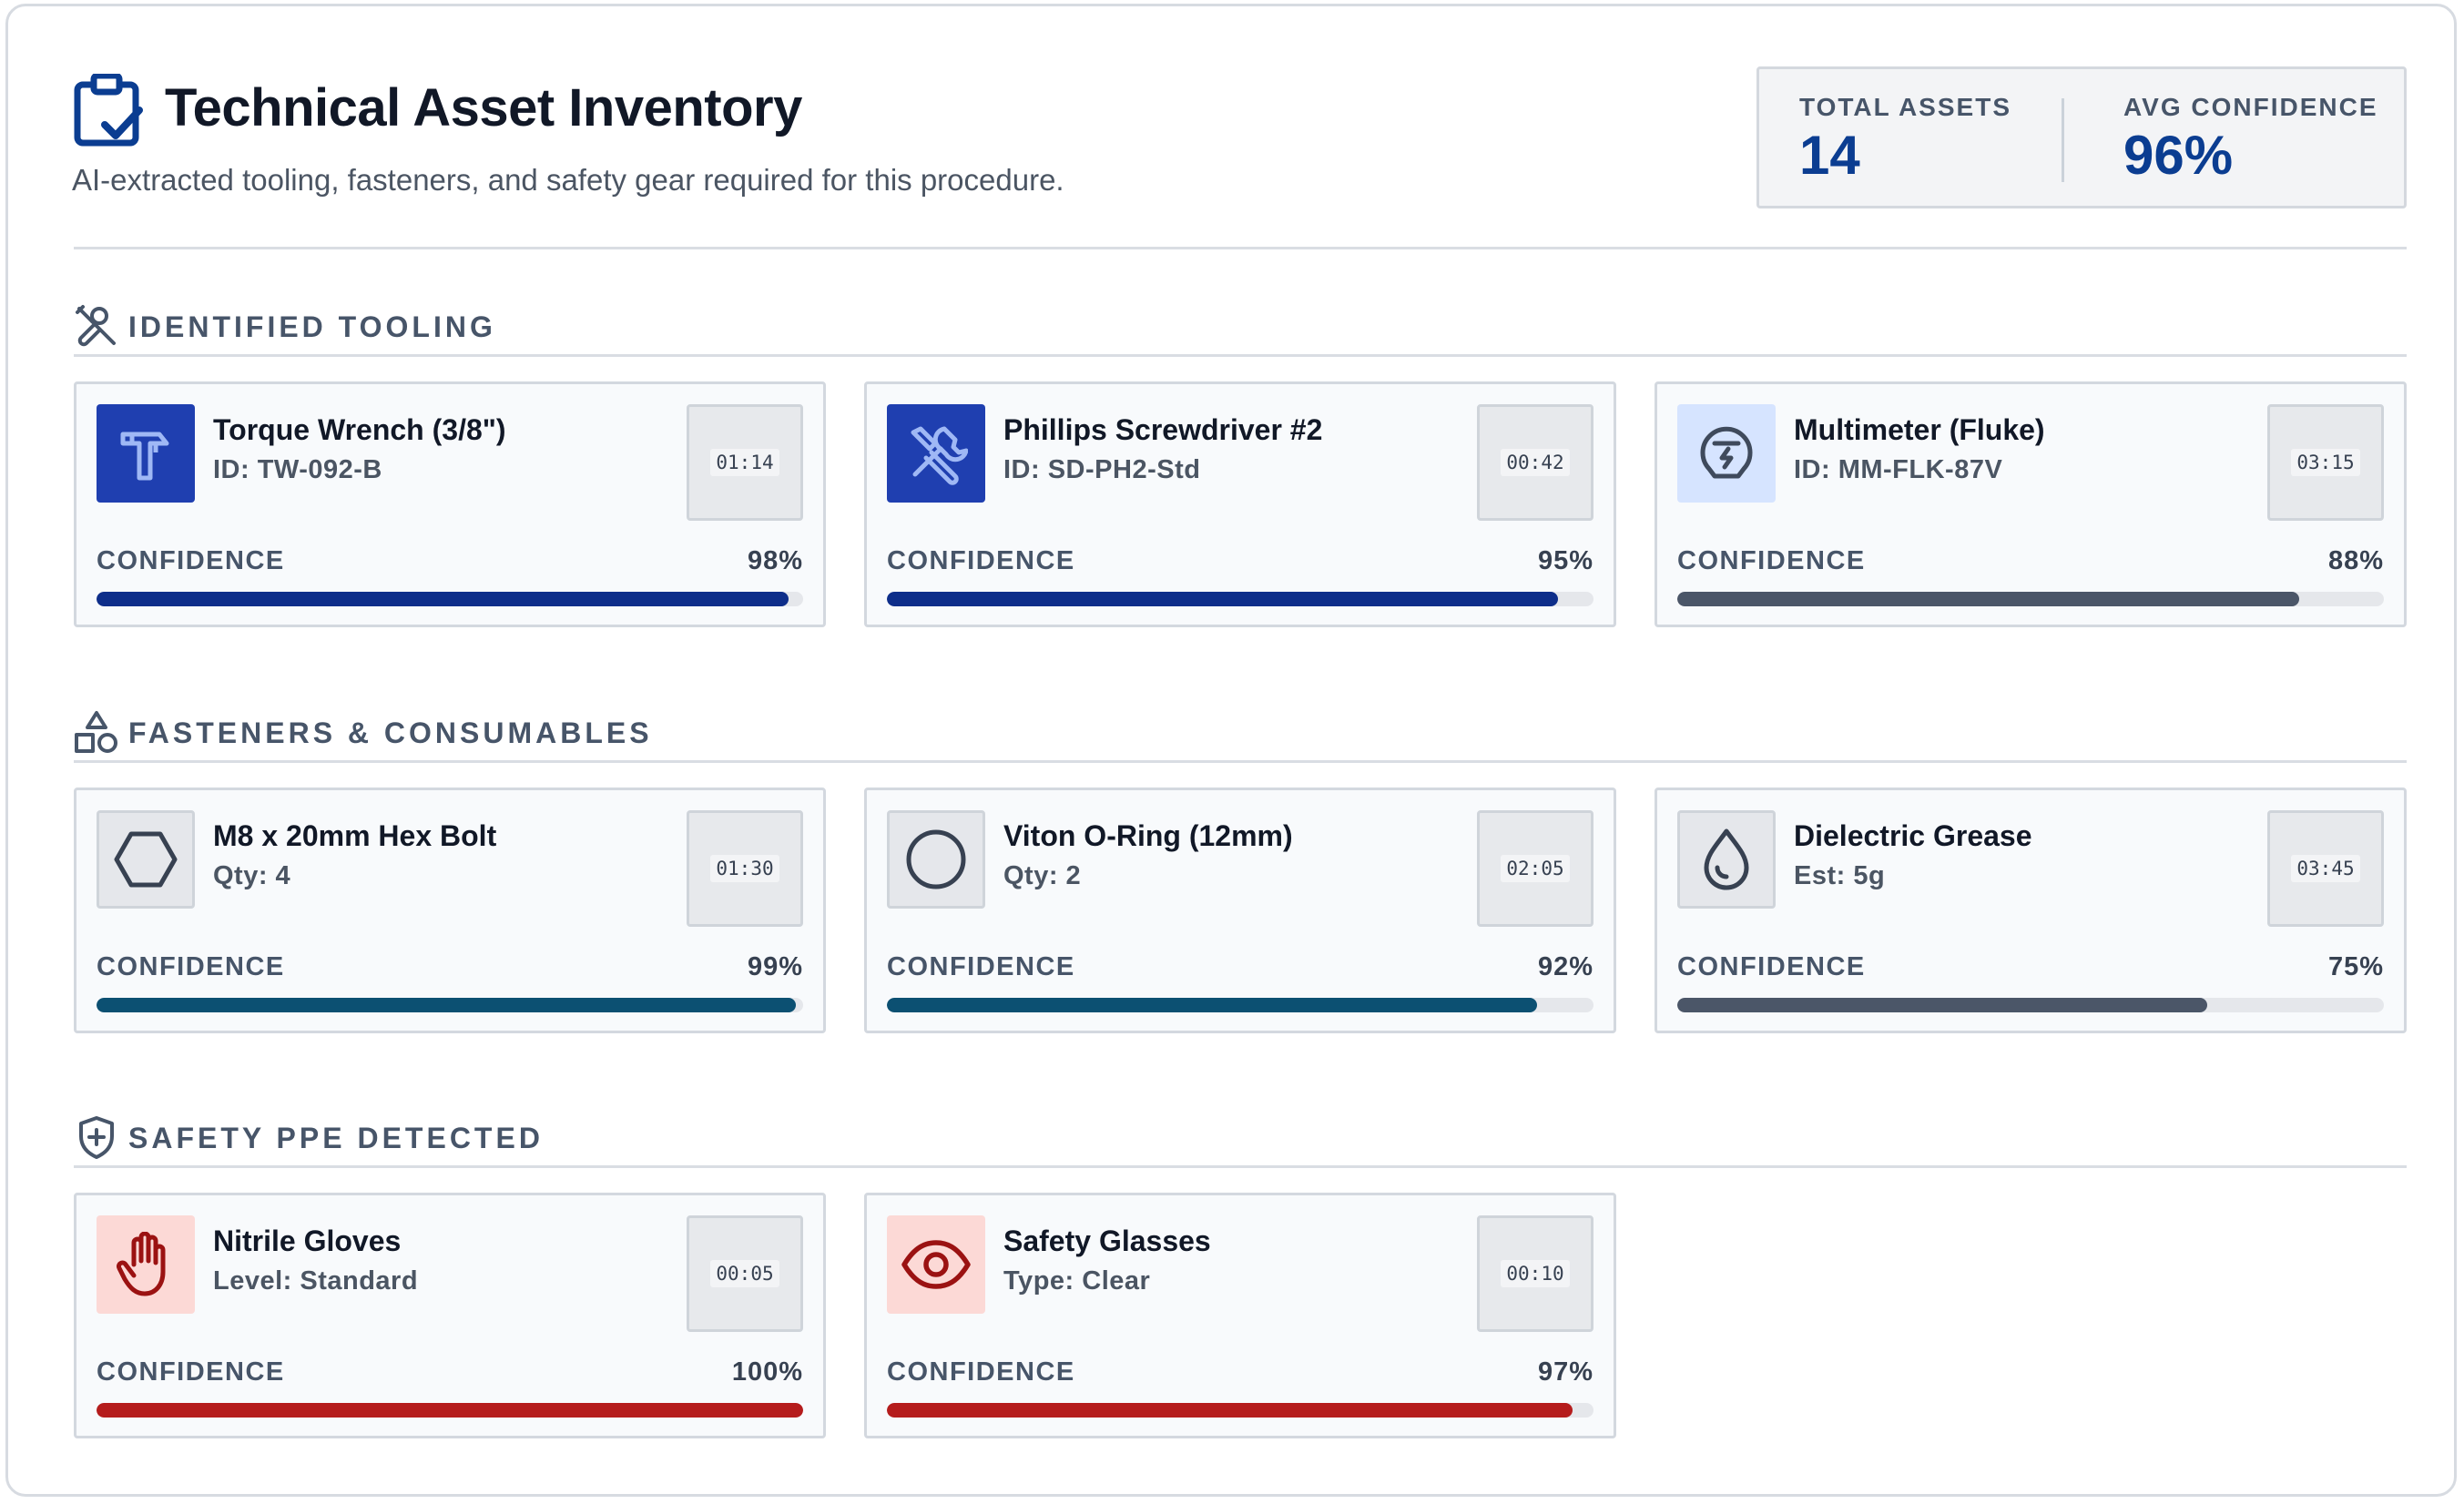 The width and height of the screenshot is (2464, 1504). Describe the element at coordinates (2250, 107) in the screenshot. I see `stat-label: AVG CONFIDENCE` at that location.